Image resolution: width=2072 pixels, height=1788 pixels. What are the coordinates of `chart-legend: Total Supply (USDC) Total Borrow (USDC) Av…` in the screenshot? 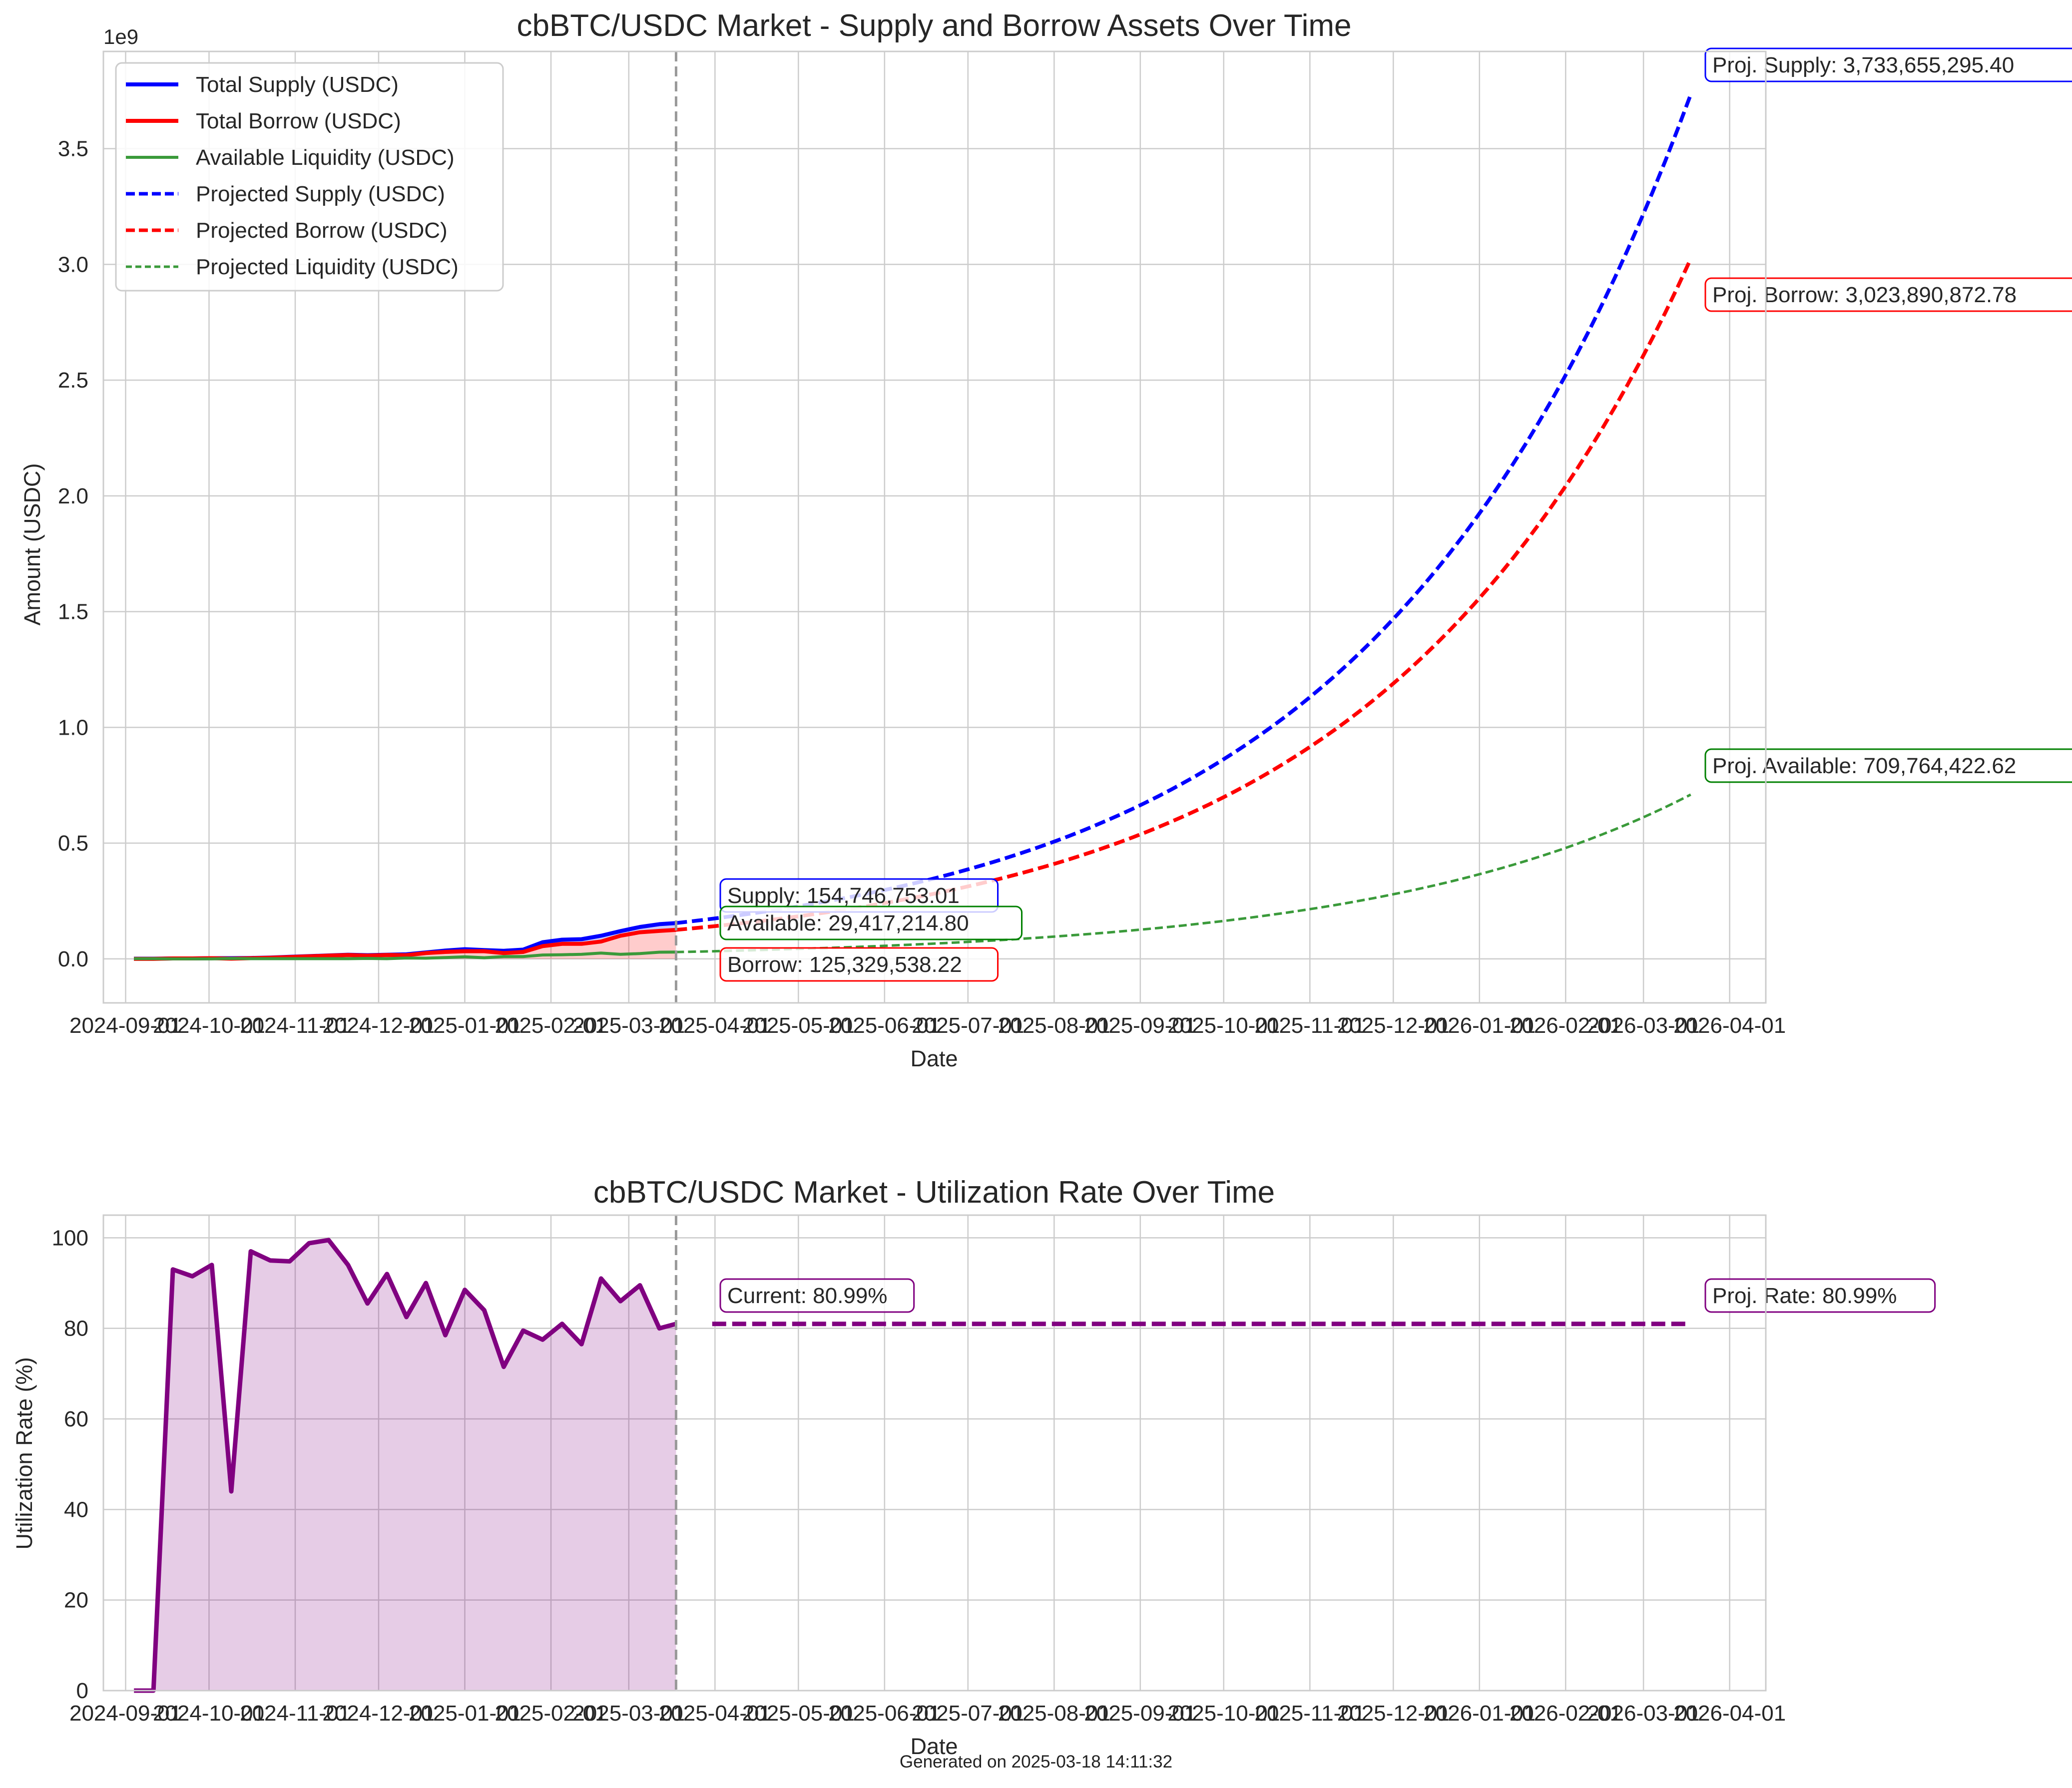 It's located at (309, 177).